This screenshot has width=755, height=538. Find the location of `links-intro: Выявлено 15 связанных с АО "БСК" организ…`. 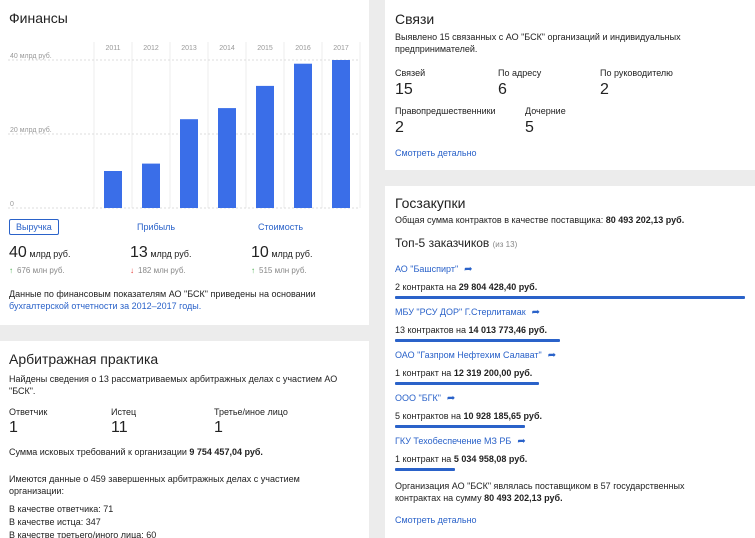

links-intro: Выявлено 15 связанных с АО "БСК" организ… is located at coordinates (538, 43).